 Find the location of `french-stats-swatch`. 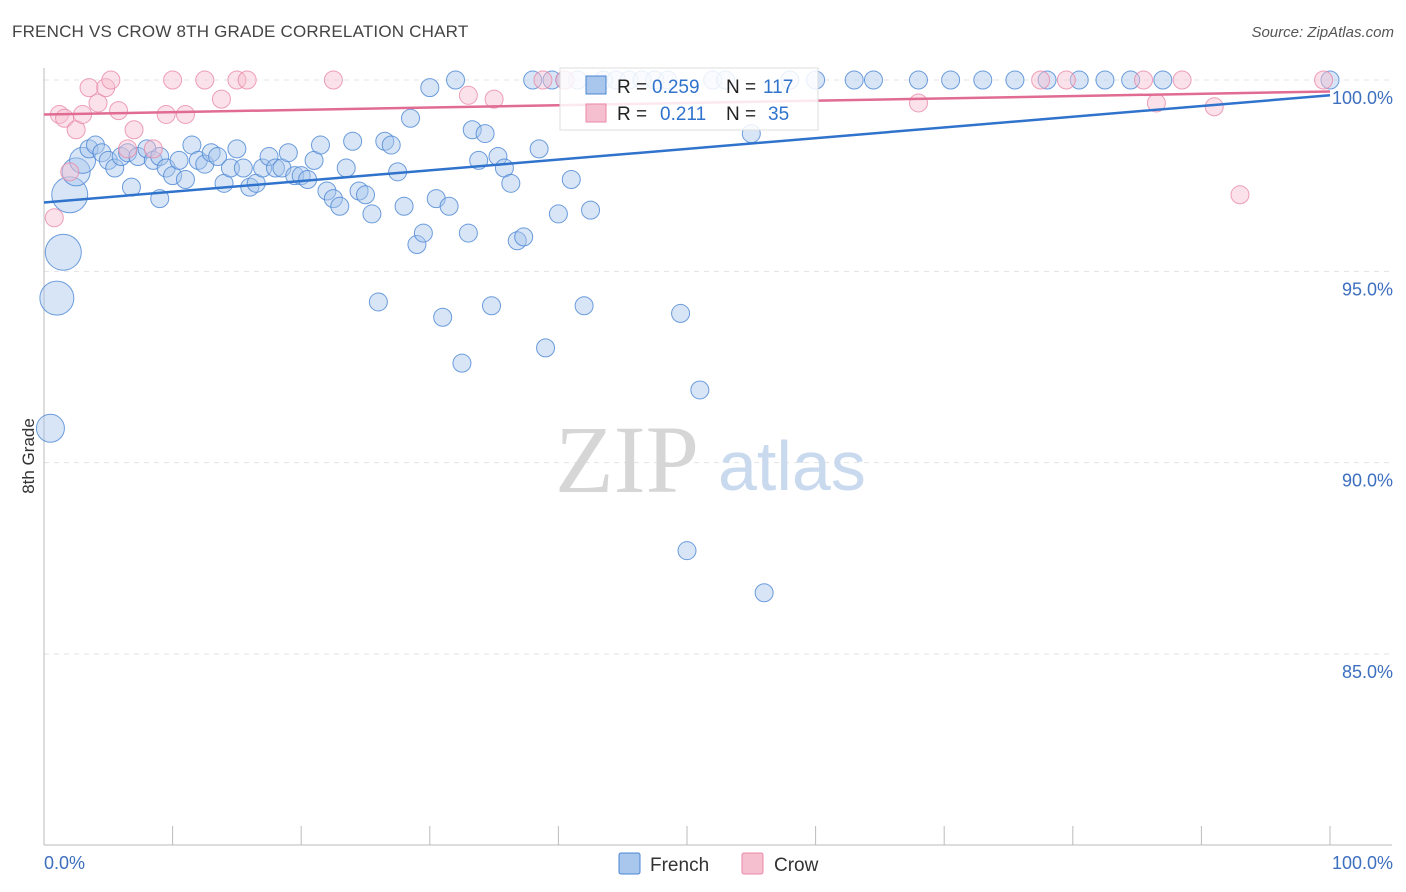

french-stats-swatch is located at coordinates (596, 85).